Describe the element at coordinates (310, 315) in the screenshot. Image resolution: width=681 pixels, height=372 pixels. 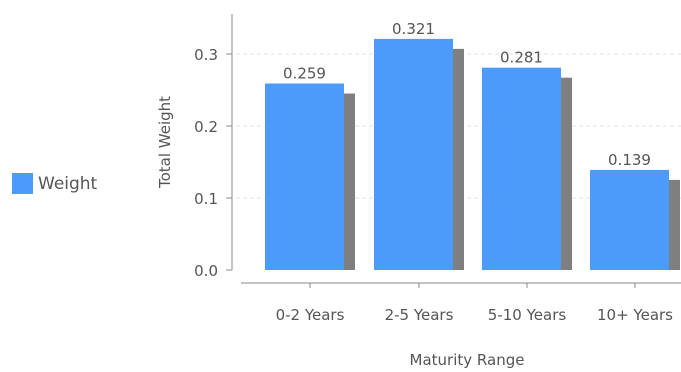
I see `x-tick-label: 0-2 Years` at that location.